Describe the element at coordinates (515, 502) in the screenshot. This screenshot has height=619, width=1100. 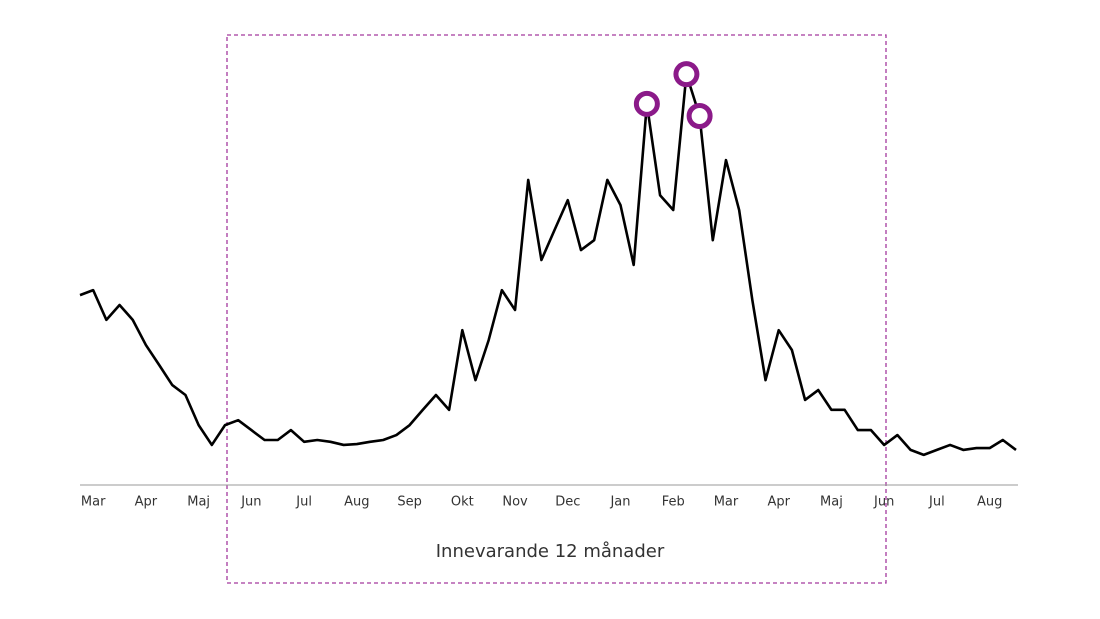
I see `x-tick-label: Nov` at that location.